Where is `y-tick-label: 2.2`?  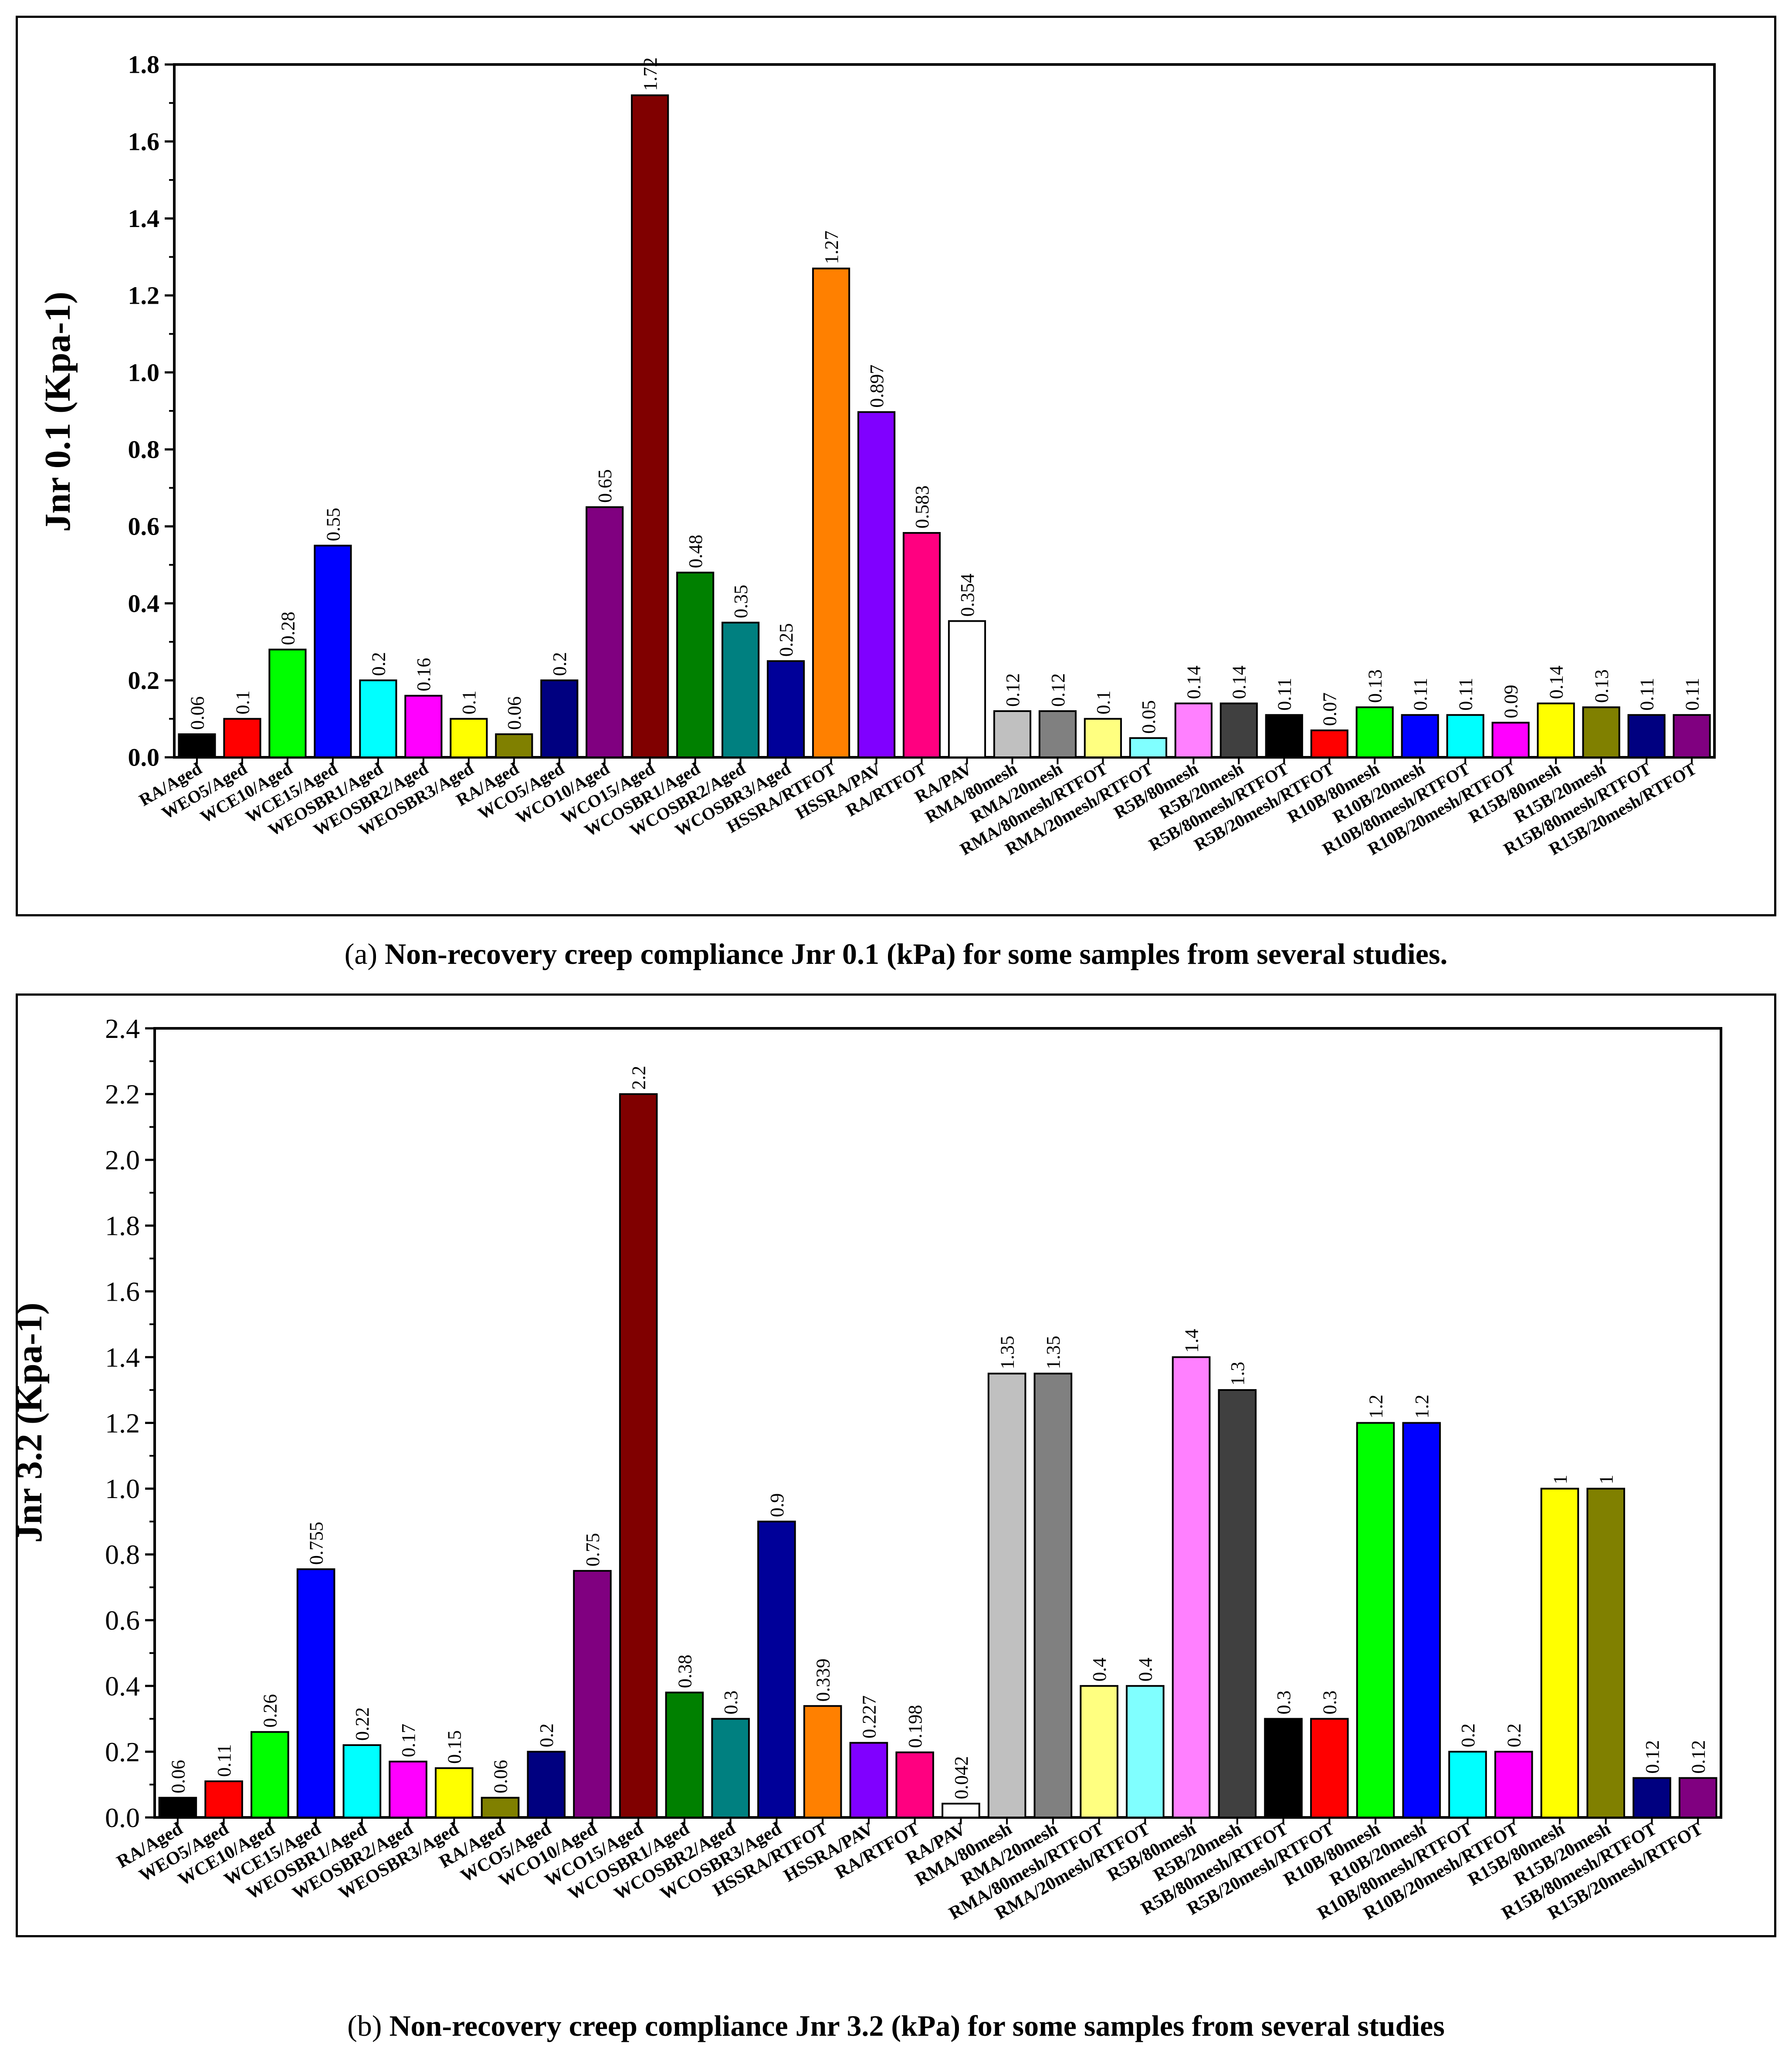
y-tick-label: 2.2 is located at coordinates (122, 1094).